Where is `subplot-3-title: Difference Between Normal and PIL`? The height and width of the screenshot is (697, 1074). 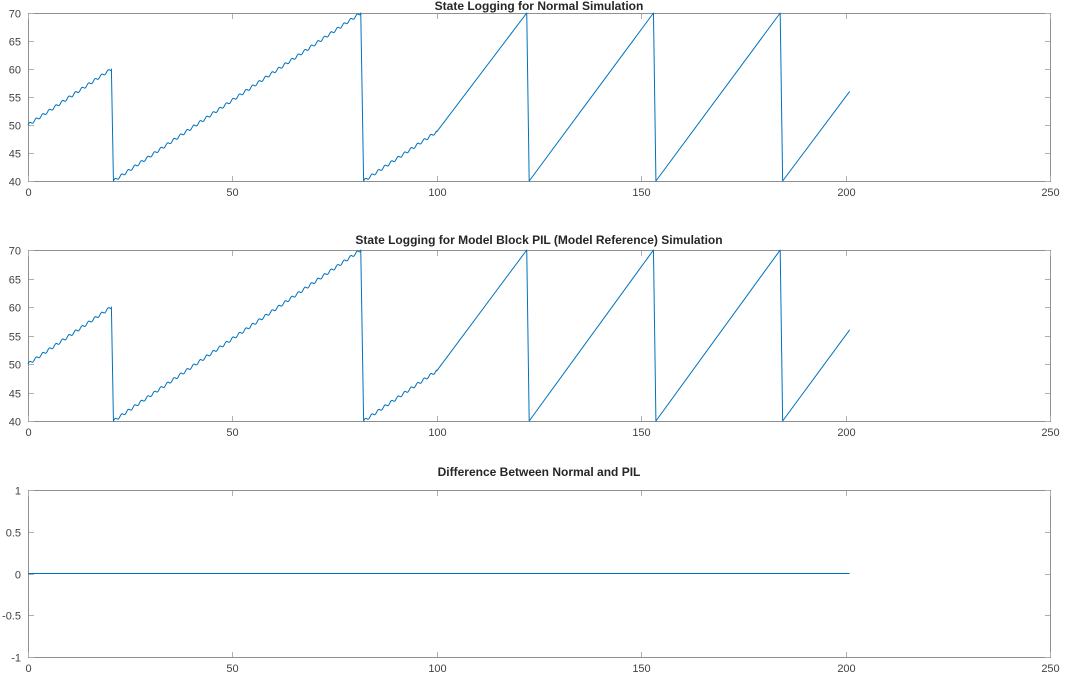
subplot-3-title: Difference Between Normal and PIL is located at coordinates (539, 472).